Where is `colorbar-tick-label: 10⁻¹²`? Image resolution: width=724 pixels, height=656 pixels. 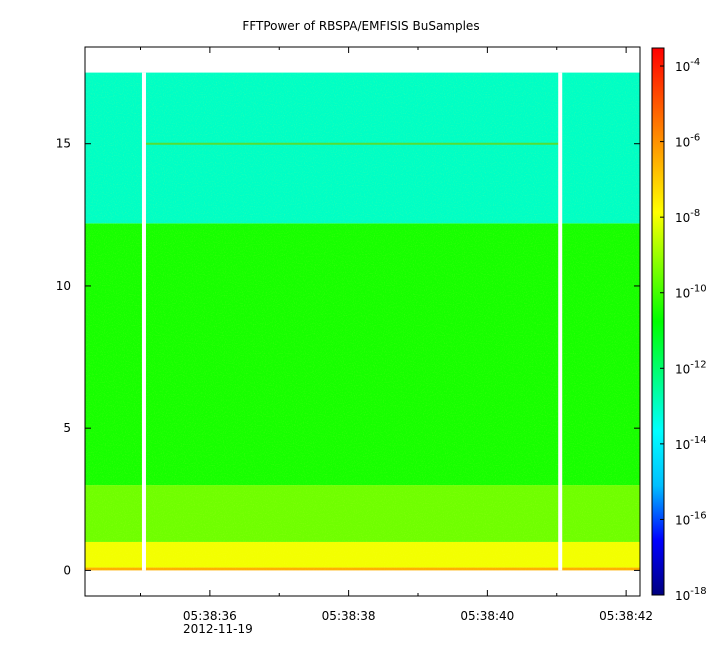
colorbar-tick-label: 10⁻¹² is located at coordinates (691, 367).